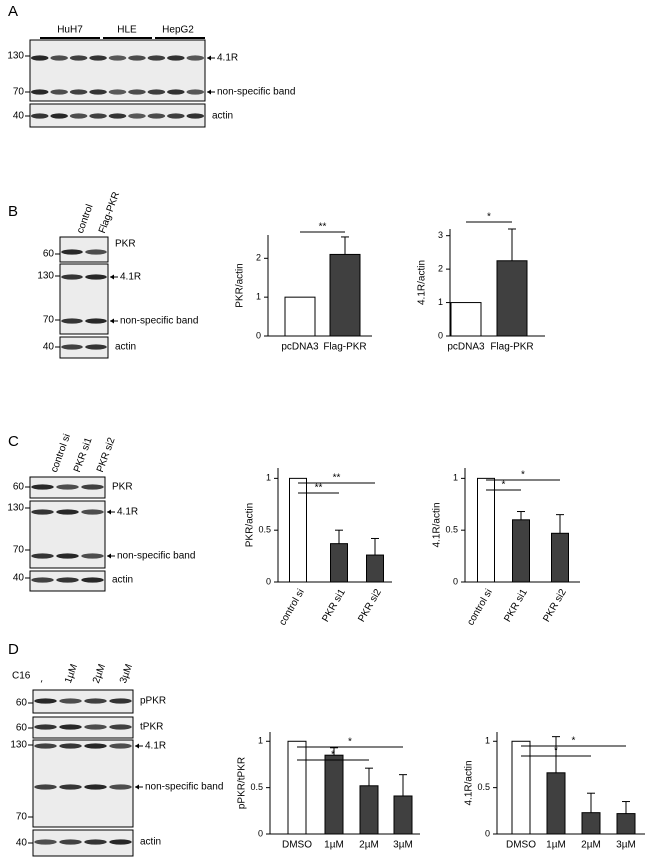 Image resolution: width=661 pixels, height=860 pixels. I want to click on lane-label: PKR si1, so click(83, 455).